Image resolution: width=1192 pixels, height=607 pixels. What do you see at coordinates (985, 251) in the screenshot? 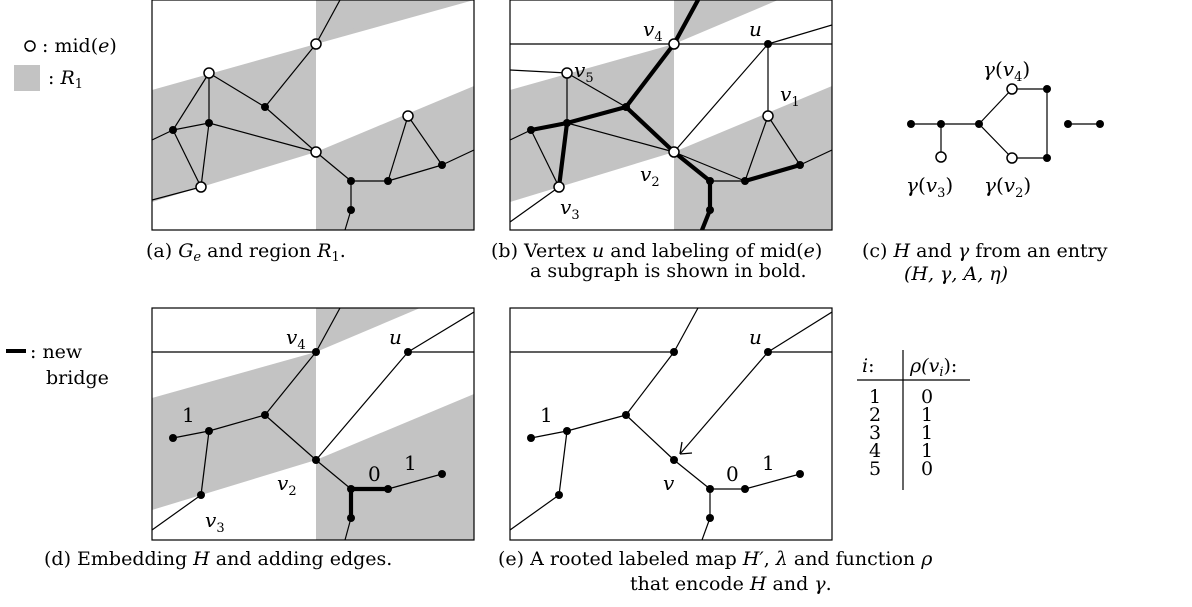
I see `caption-c-line1: (c) H and γ from an entry` at bounding box center [985, 251].